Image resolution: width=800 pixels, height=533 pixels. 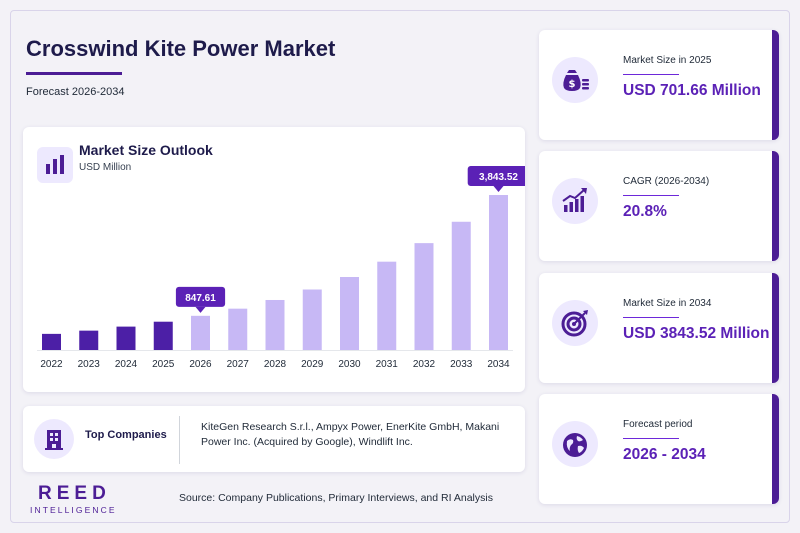 I want to click on page-subtitle: Forecast 2026-2034, so click(x=75, y=92).